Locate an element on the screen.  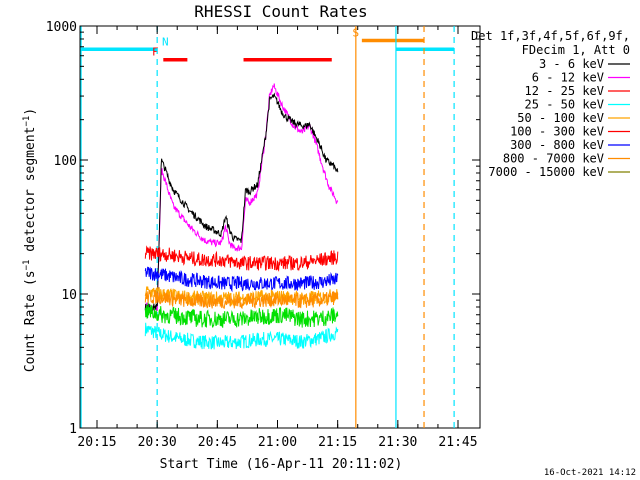
x-tick-label: 21:15 is located at coordinates (337, 442).